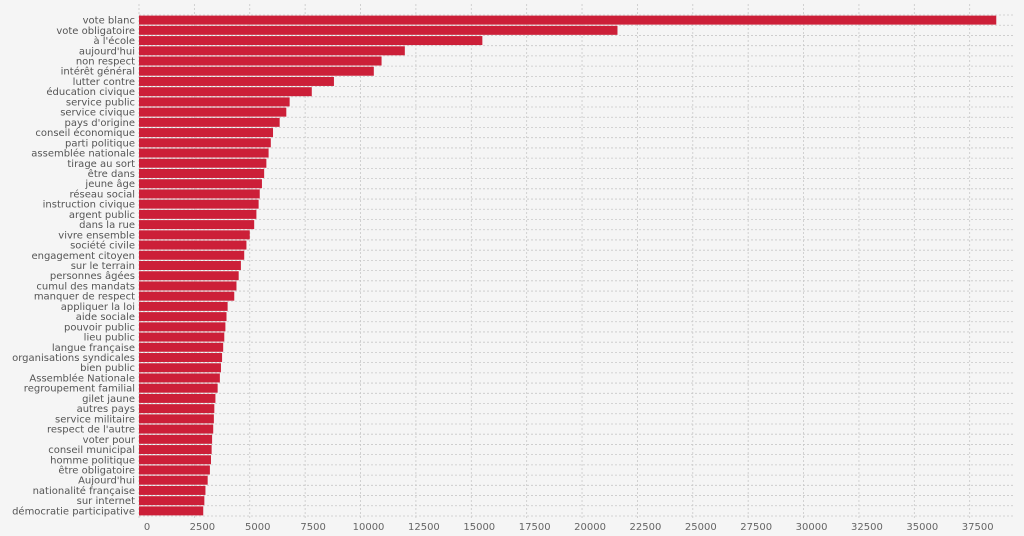  What do you see at coordinates (257, 527) in the screenshot?
I see `x-tick-label: 5000` at bounding box center [257, 527].